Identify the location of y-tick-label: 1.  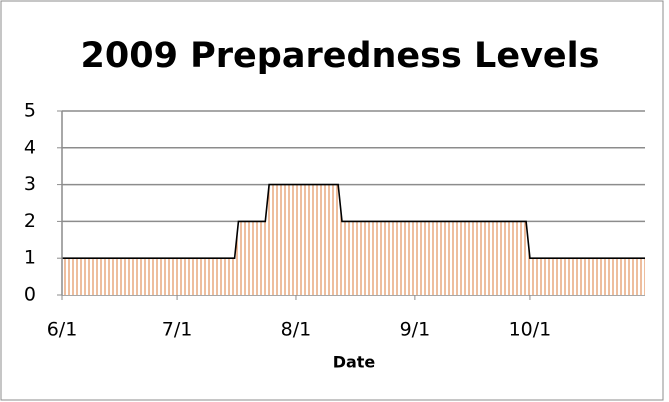
(30, 258).